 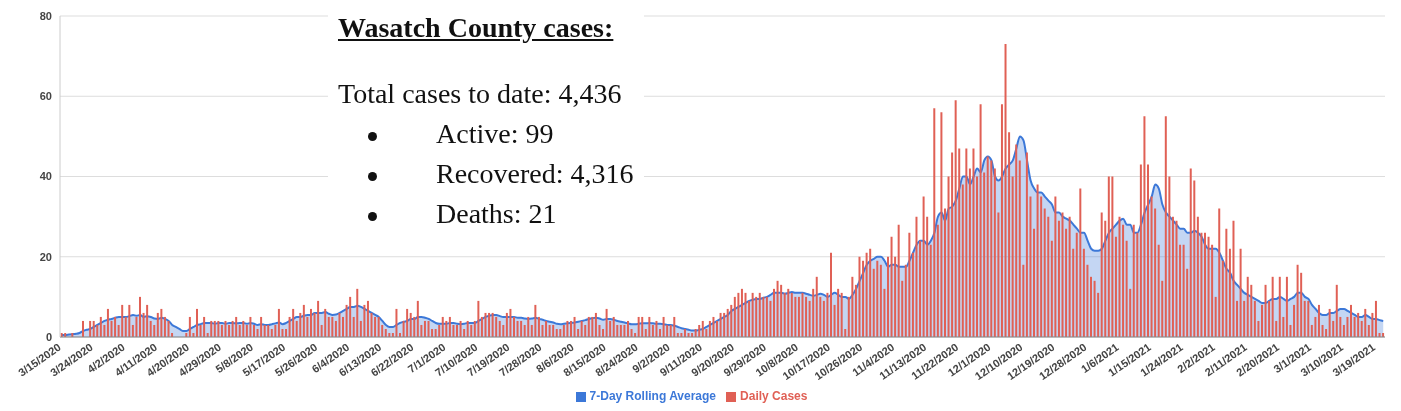 I want to click on y-tick-label: 60, so click(x=45, y=96).